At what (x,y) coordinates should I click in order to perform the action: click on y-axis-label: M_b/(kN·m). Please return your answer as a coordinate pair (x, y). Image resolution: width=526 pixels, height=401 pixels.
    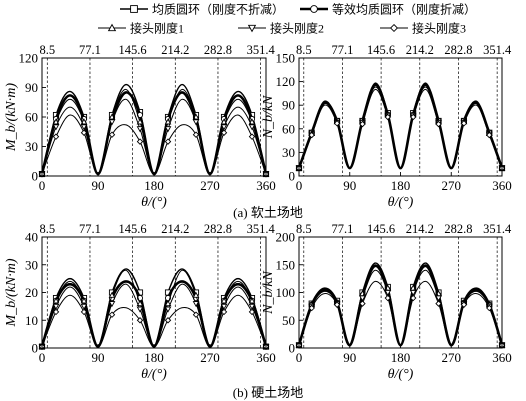
    Looking at the image, I should click on (11, 292).